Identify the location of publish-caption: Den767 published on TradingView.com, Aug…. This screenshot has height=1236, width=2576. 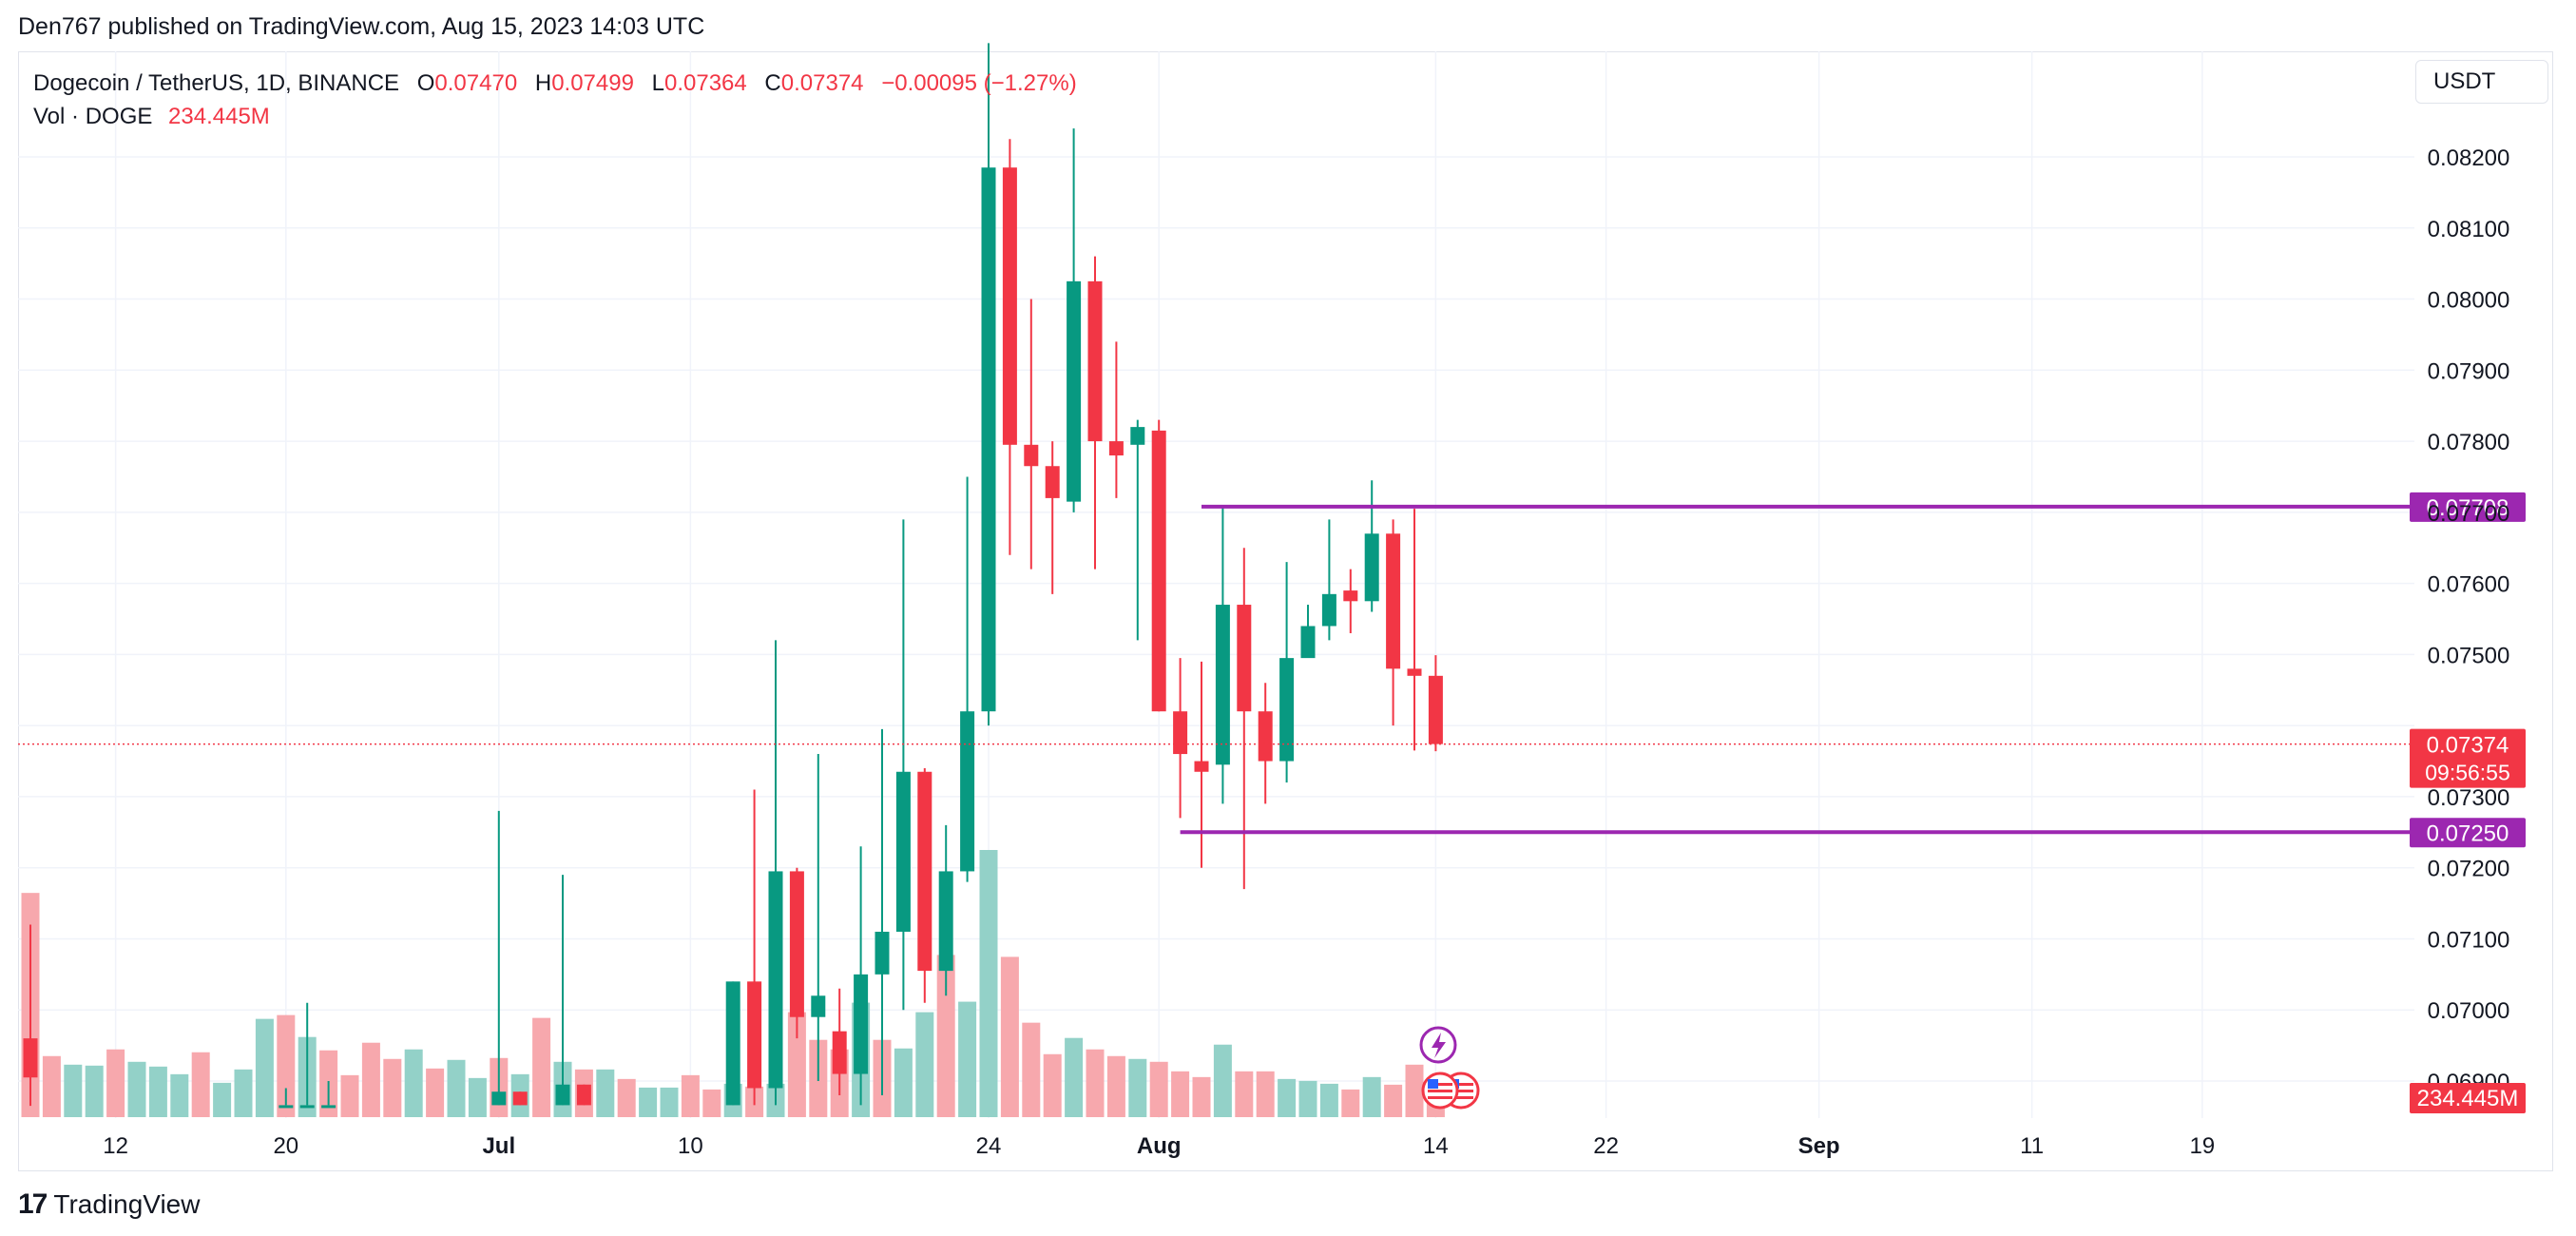
(361, 26).